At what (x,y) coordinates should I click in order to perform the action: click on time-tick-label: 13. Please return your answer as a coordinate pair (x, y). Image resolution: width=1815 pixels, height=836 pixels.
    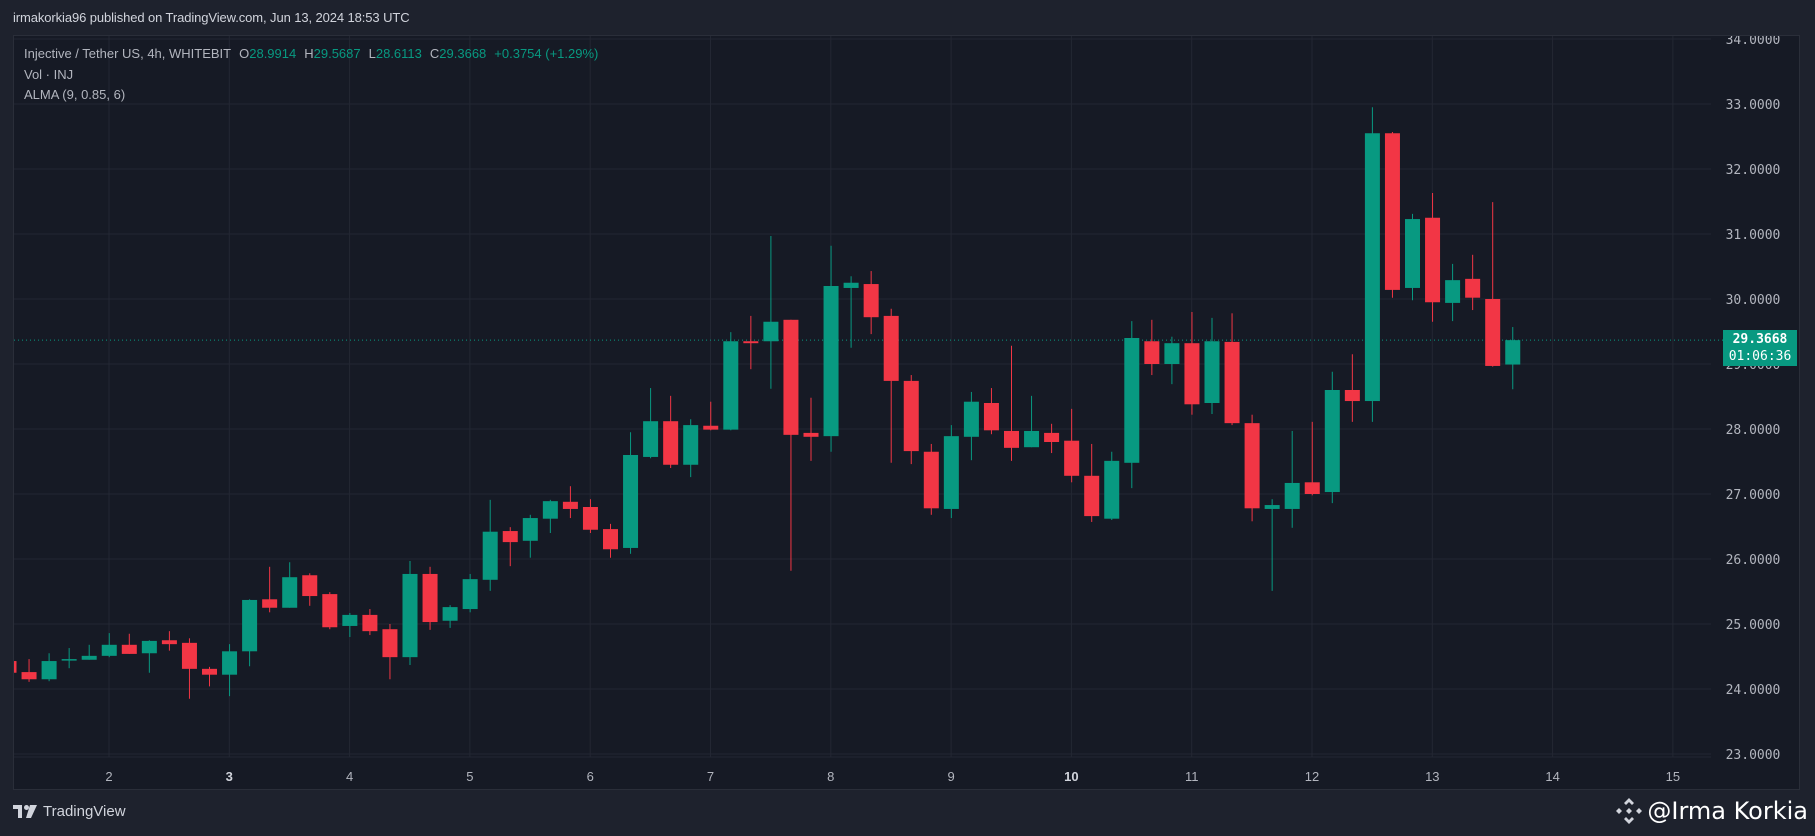
    Looking at the image, I should click on (1432, 776).